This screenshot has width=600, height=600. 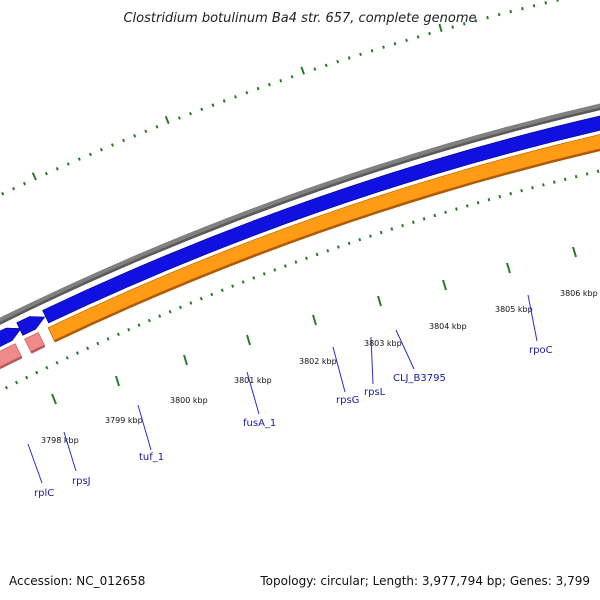 What do you see at coordinates (448, 326) in the screenshot?
I see `tick-label-3804: 3804 kbp` at bounding box center [448, 326].